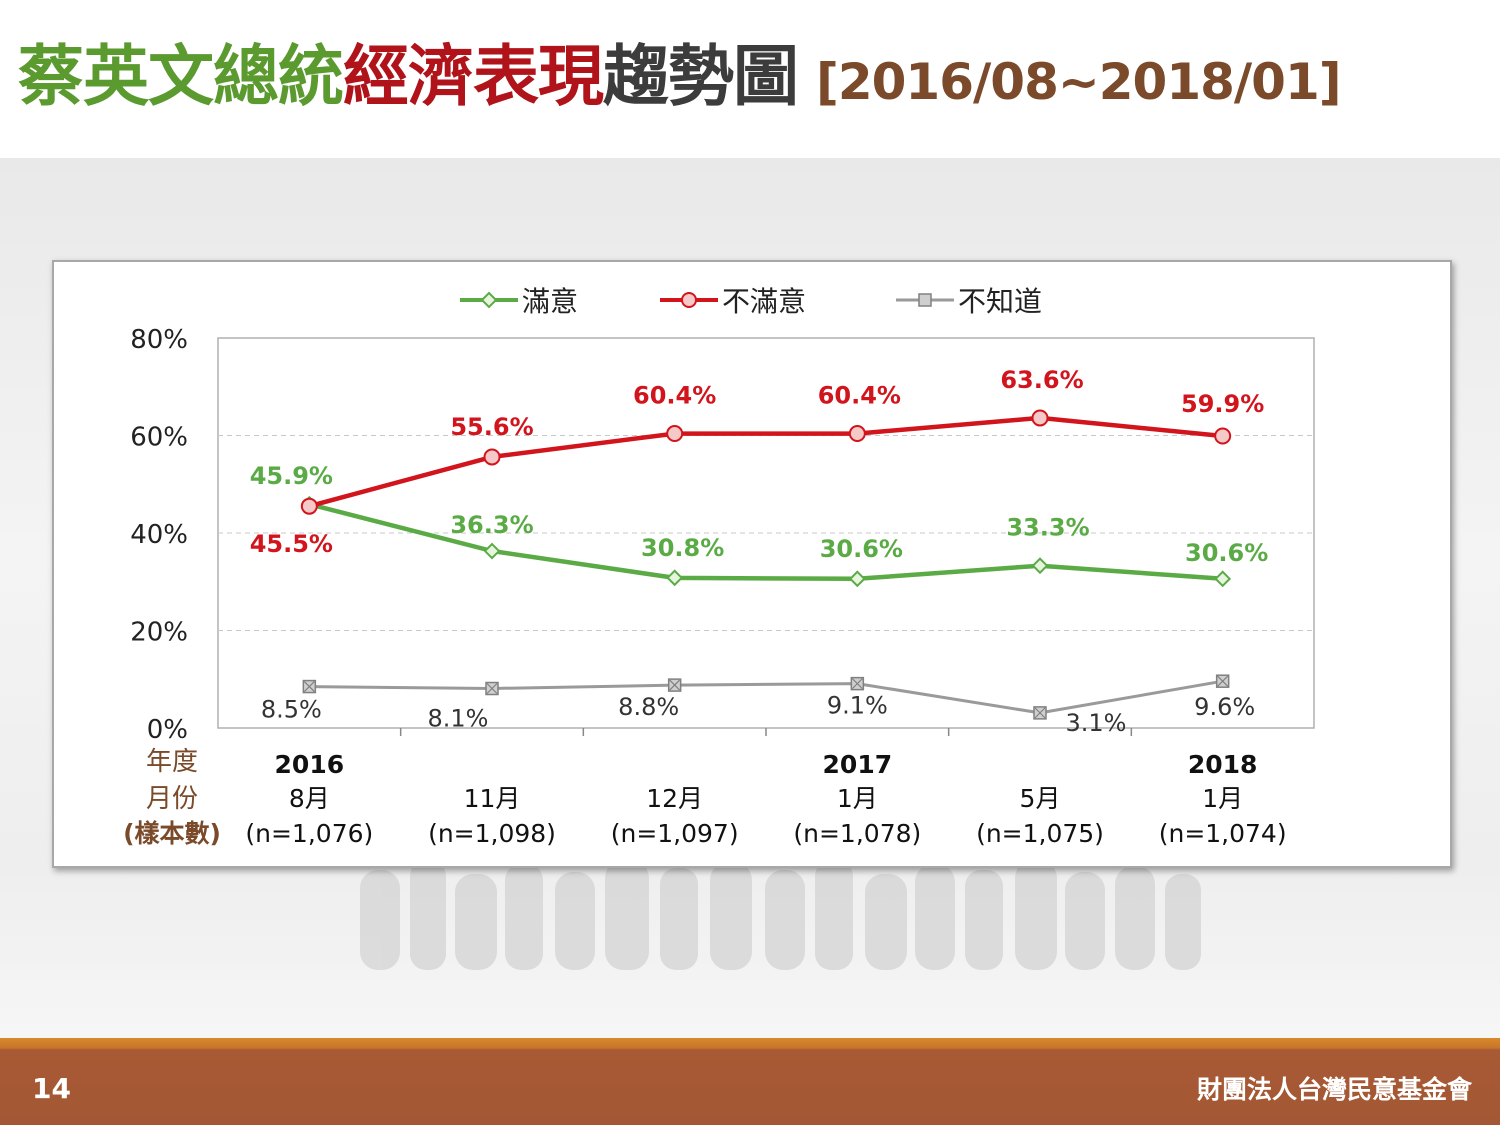  I want to click on x-category-year: 2016, so click(310, 764).